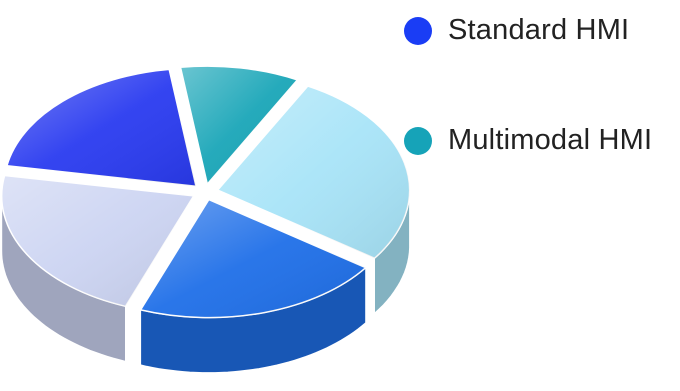  I want to click on legend-item-multimodal-hmi: Multimodal HMI, so click(528, 140).